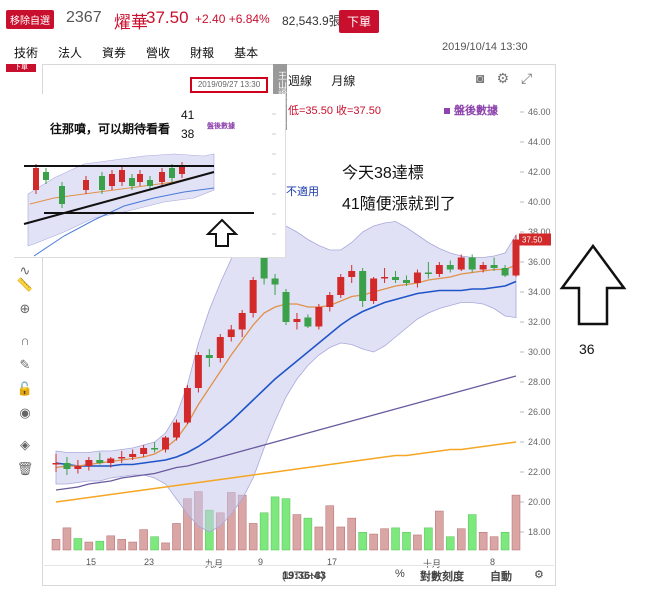 This screenshot has width=650, height=600. Describe the element at coordinates (25, 284) in the screenshot. I see `ruler-icon: 📏` at that location.